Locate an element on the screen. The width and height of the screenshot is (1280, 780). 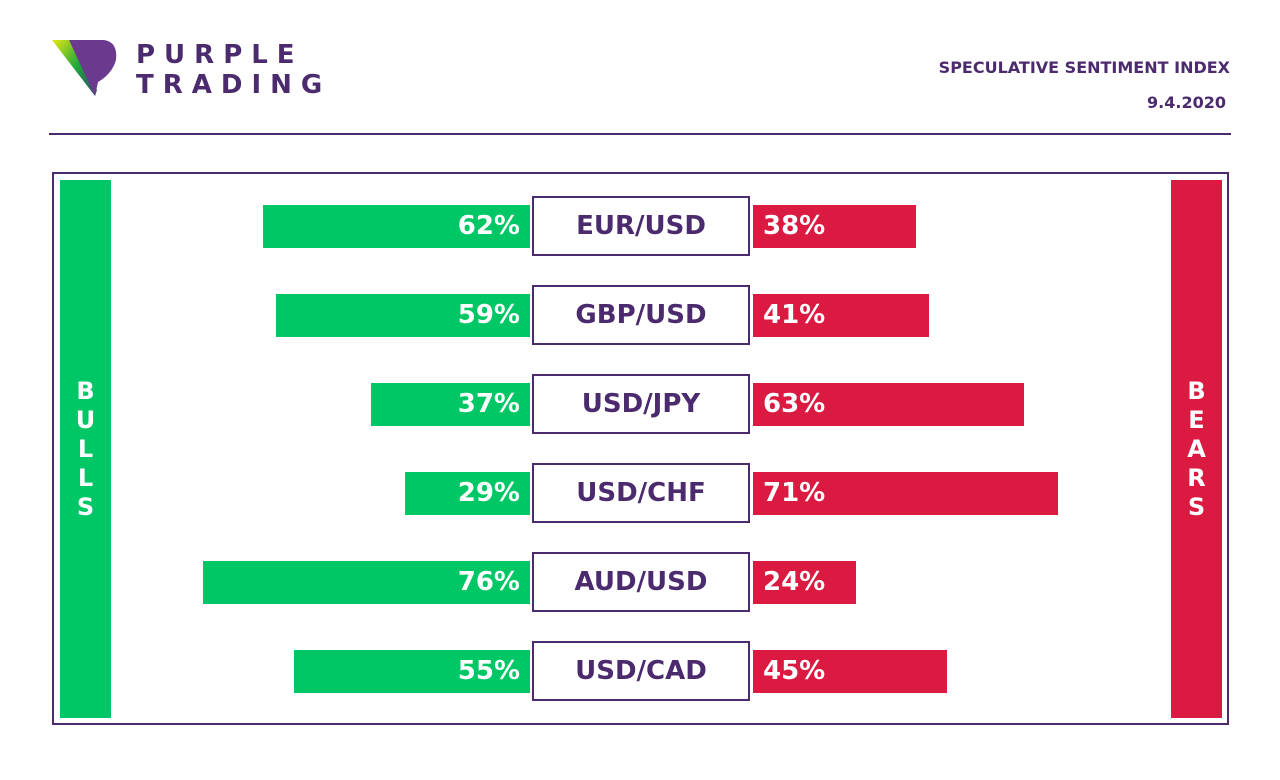
bears-bar: 24% is located at coordinates (805, 582).